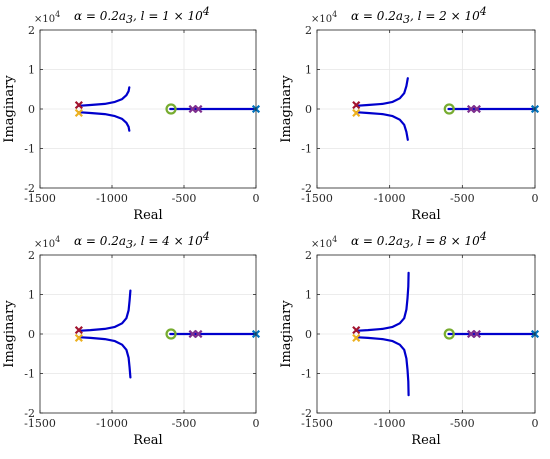 The height and width of the screenshot is (459, 550). I want to click on chart-4-xtick-label-1: -1000, so click(390, 423).